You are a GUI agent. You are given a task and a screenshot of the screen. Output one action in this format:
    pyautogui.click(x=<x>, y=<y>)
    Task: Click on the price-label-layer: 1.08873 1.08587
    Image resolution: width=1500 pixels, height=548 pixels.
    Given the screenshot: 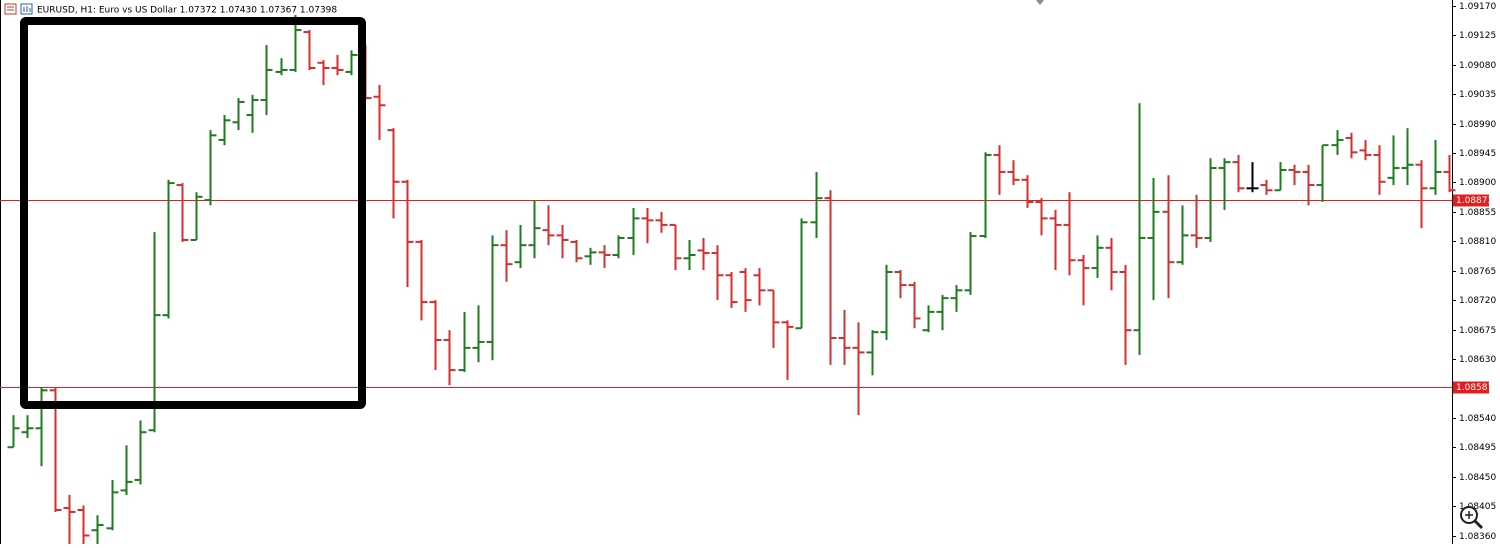 What is the action you would take?
    pyautogui.click(x=1473, y=294)
    